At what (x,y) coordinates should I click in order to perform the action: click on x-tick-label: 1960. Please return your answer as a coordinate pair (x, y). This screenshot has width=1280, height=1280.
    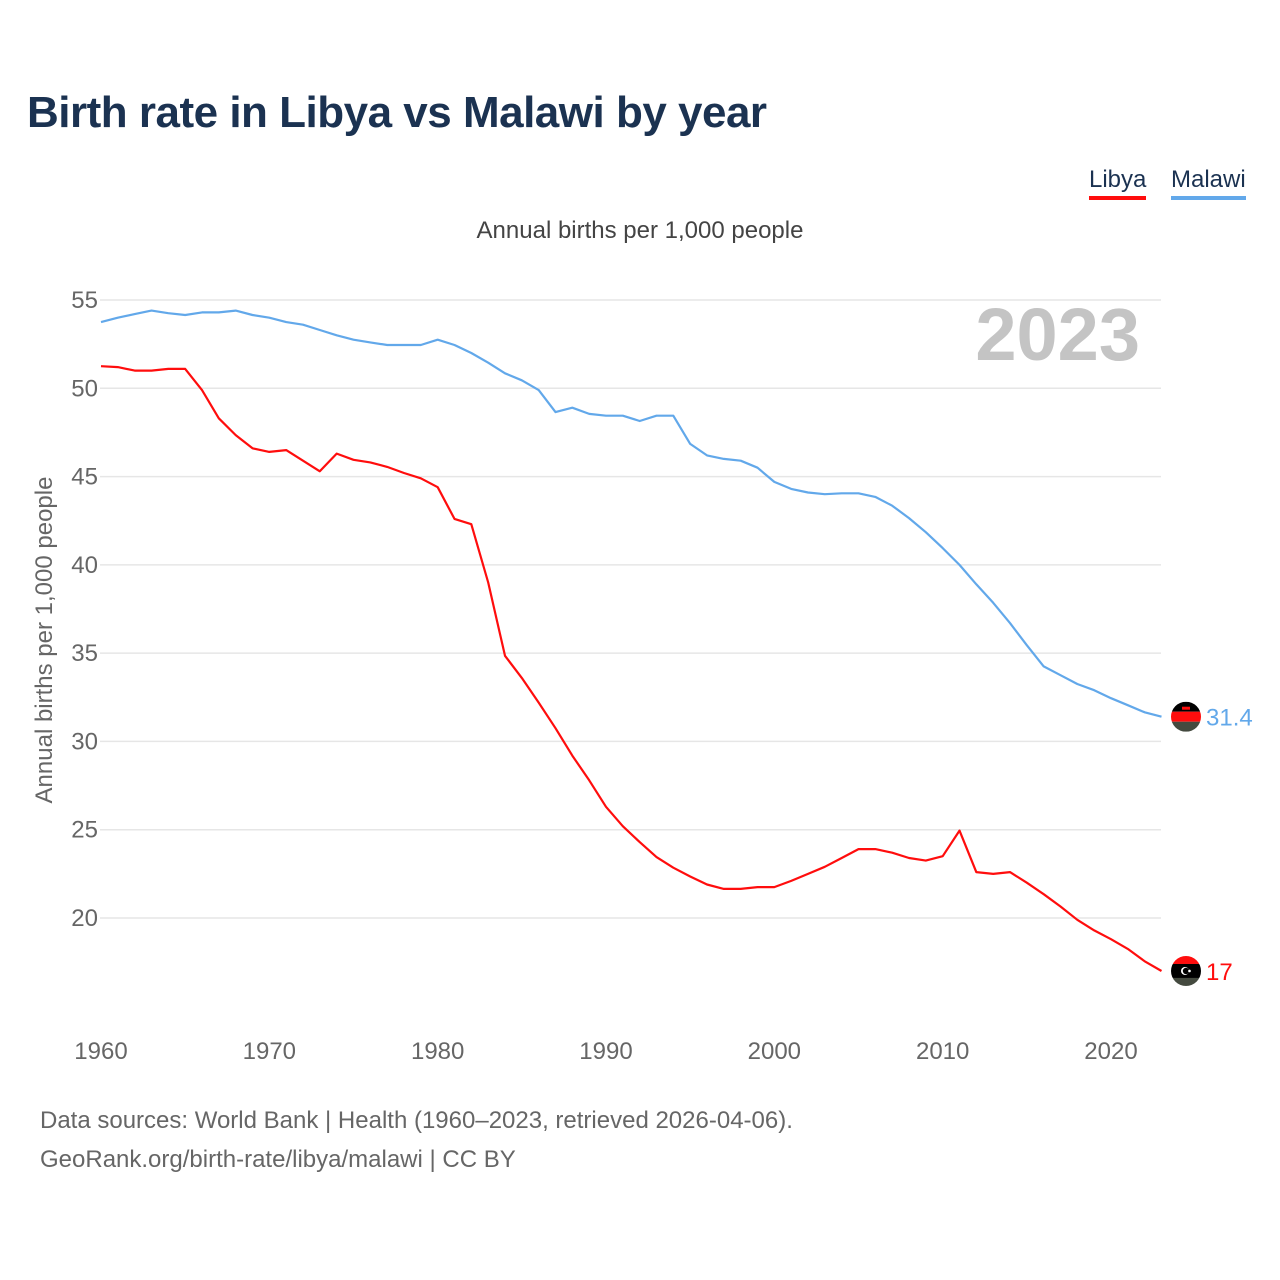
    Looking at the image, I should click on (100, 1051).